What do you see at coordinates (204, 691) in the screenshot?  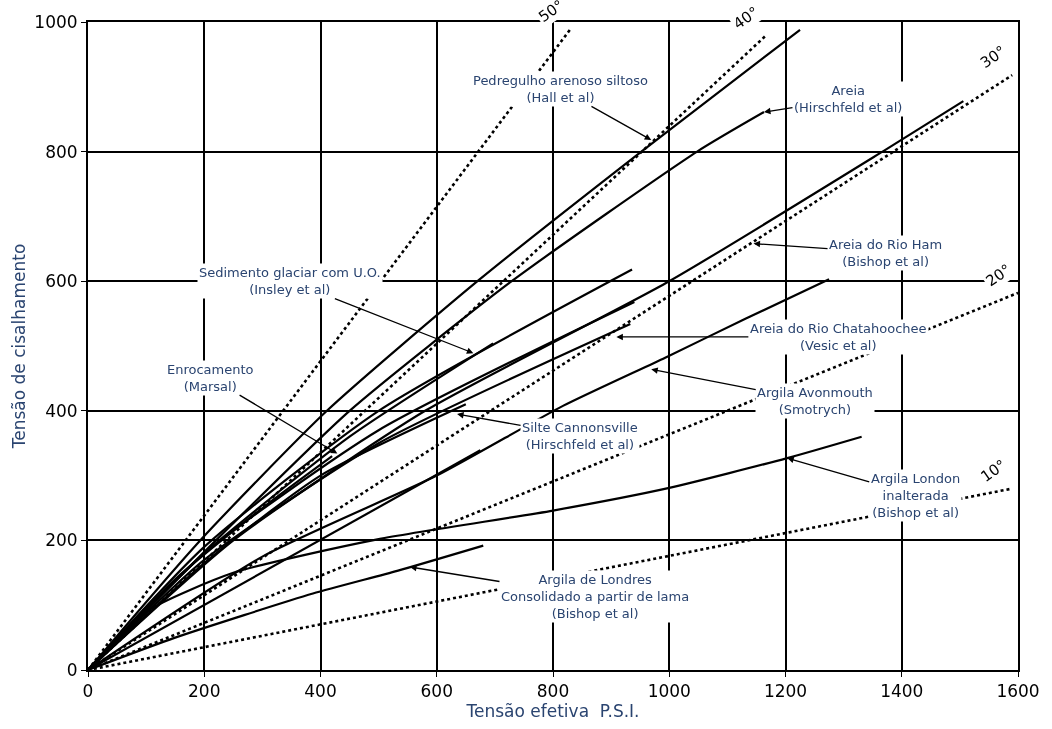 I see `x-tick-label: 200` at bounding box center [204, 691].